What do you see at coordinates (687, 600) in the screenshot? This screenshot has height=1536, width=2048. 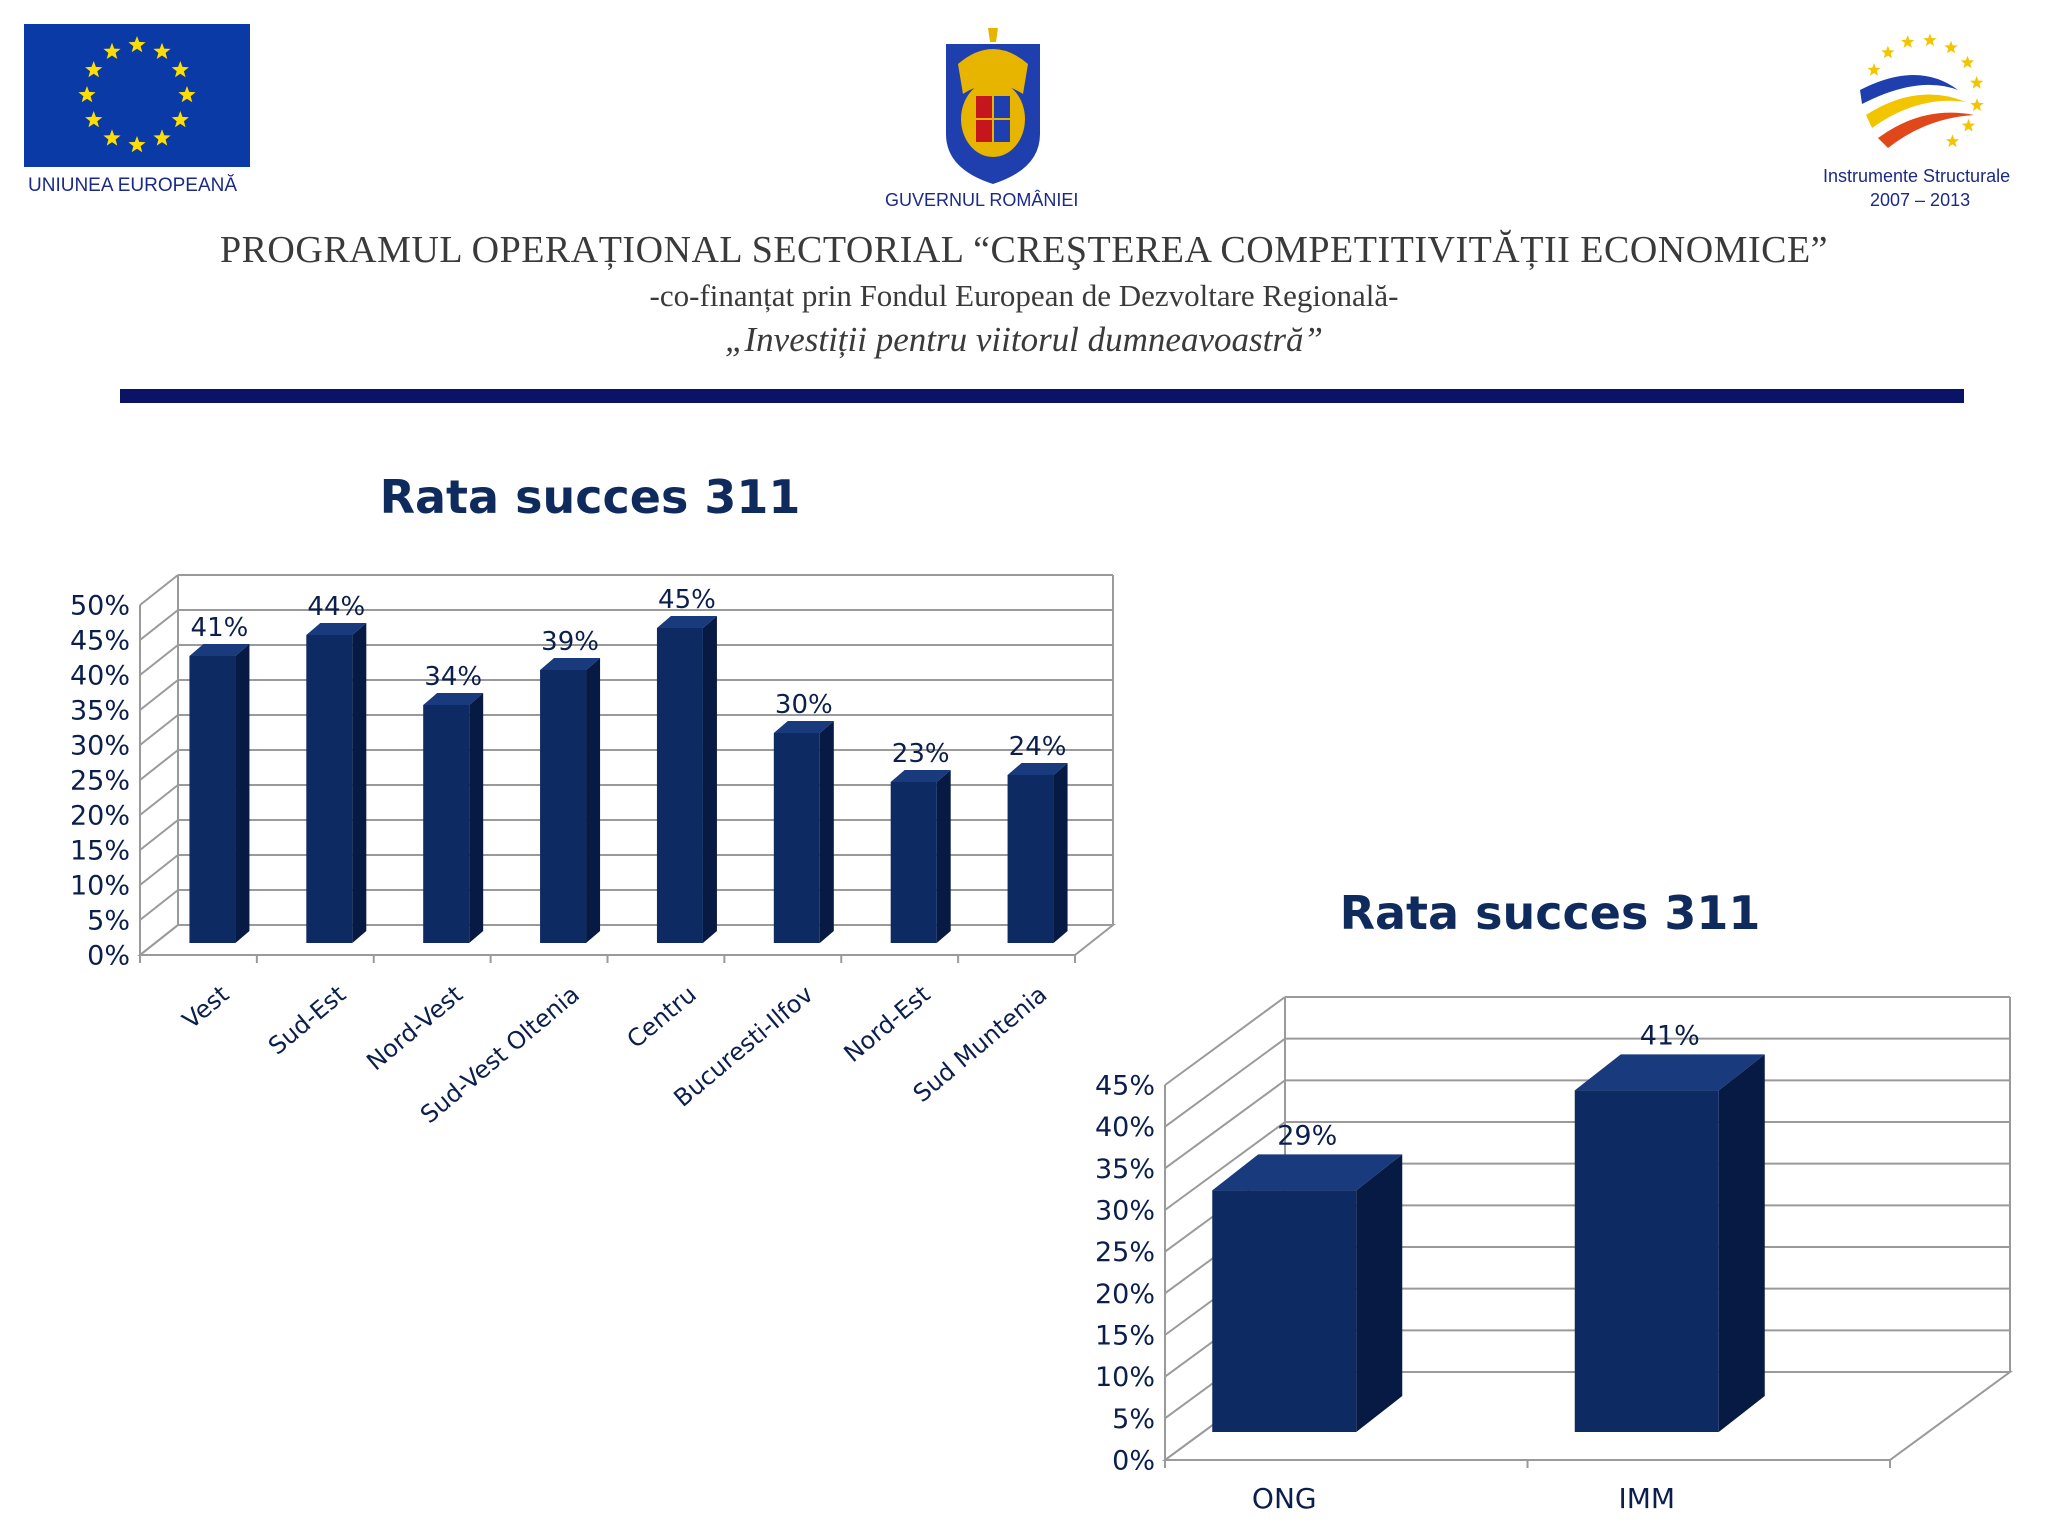 I see `chart1-data-label: 45%` at bounding box center [687, 600].